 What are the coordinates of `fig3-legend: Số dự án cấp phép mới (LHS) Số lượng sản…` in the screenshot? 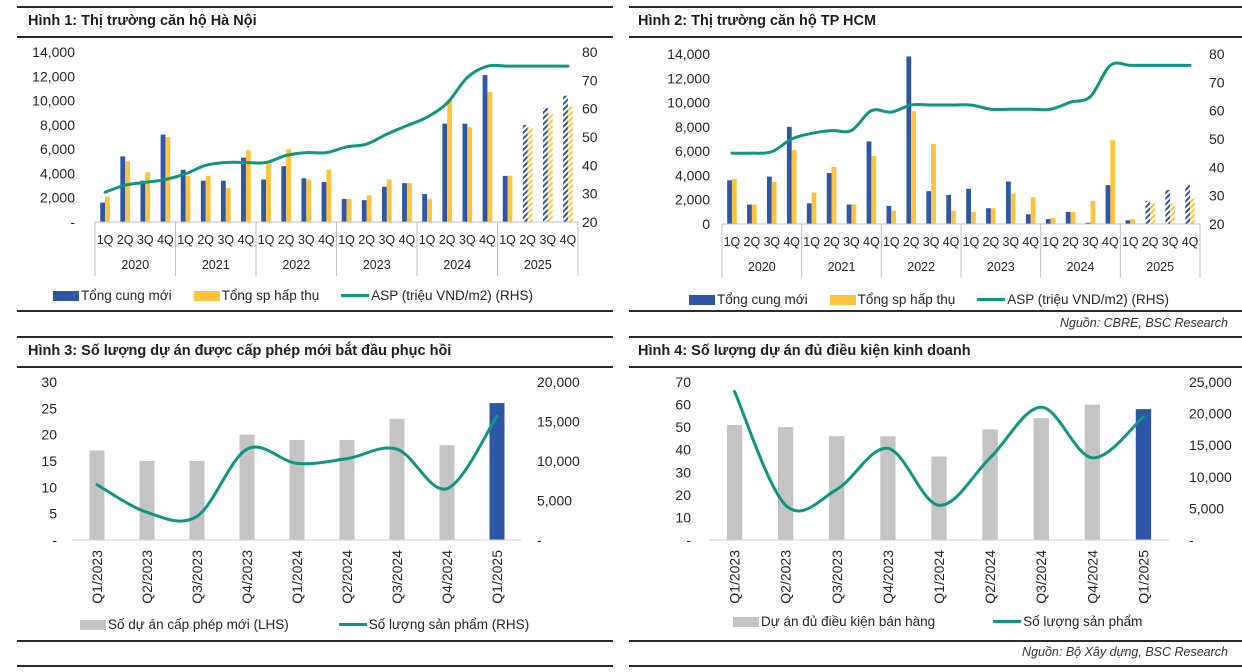 It's located at (315, 624).